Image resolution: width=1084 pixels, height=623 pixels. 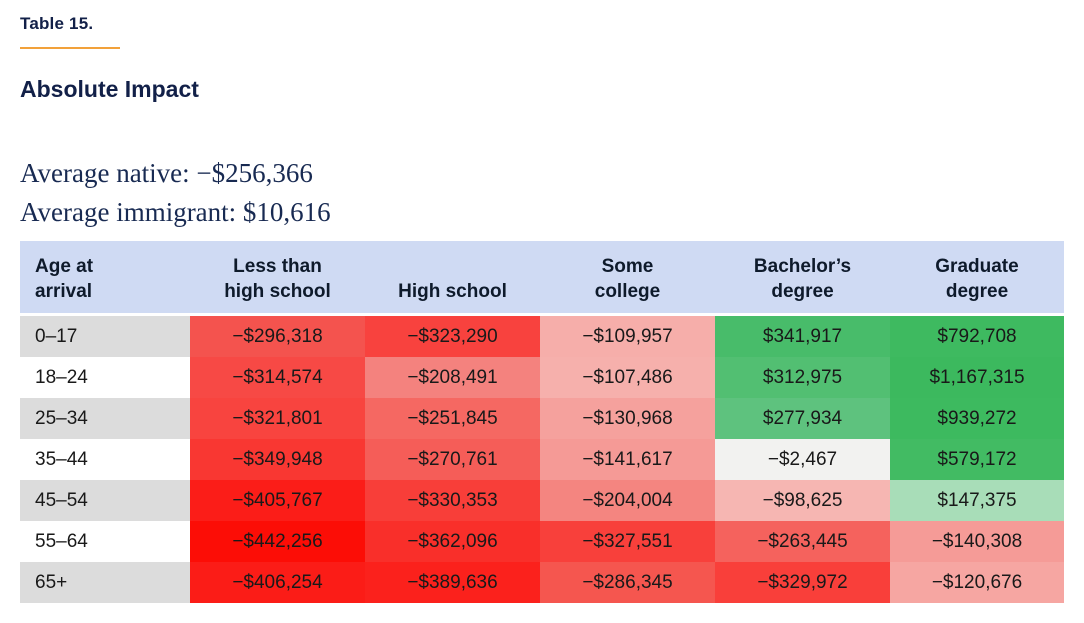 What do you see at coordinates (277, 335) in the screenshot?
I see `value-cell: −$296,318` at bounding box center [277, 335].